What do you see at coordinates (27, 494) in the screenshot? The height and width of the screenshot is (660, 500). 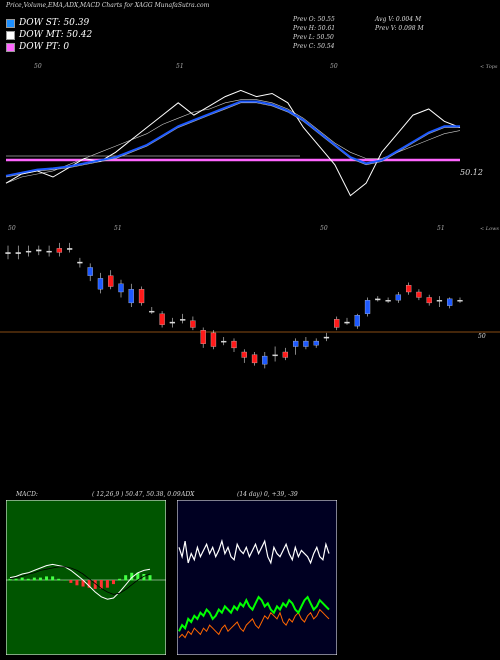 I see `macd-label: MACD:` at bounding box center [27, 494].